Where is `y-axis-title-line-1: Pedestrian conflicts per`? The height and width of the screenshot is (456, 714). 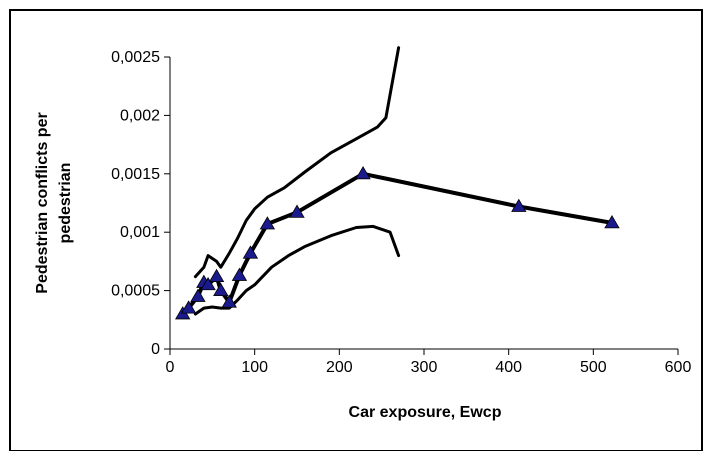
y-axis-title-line-1: Pedestrian conflicts per is located at coordinates (42, 202).